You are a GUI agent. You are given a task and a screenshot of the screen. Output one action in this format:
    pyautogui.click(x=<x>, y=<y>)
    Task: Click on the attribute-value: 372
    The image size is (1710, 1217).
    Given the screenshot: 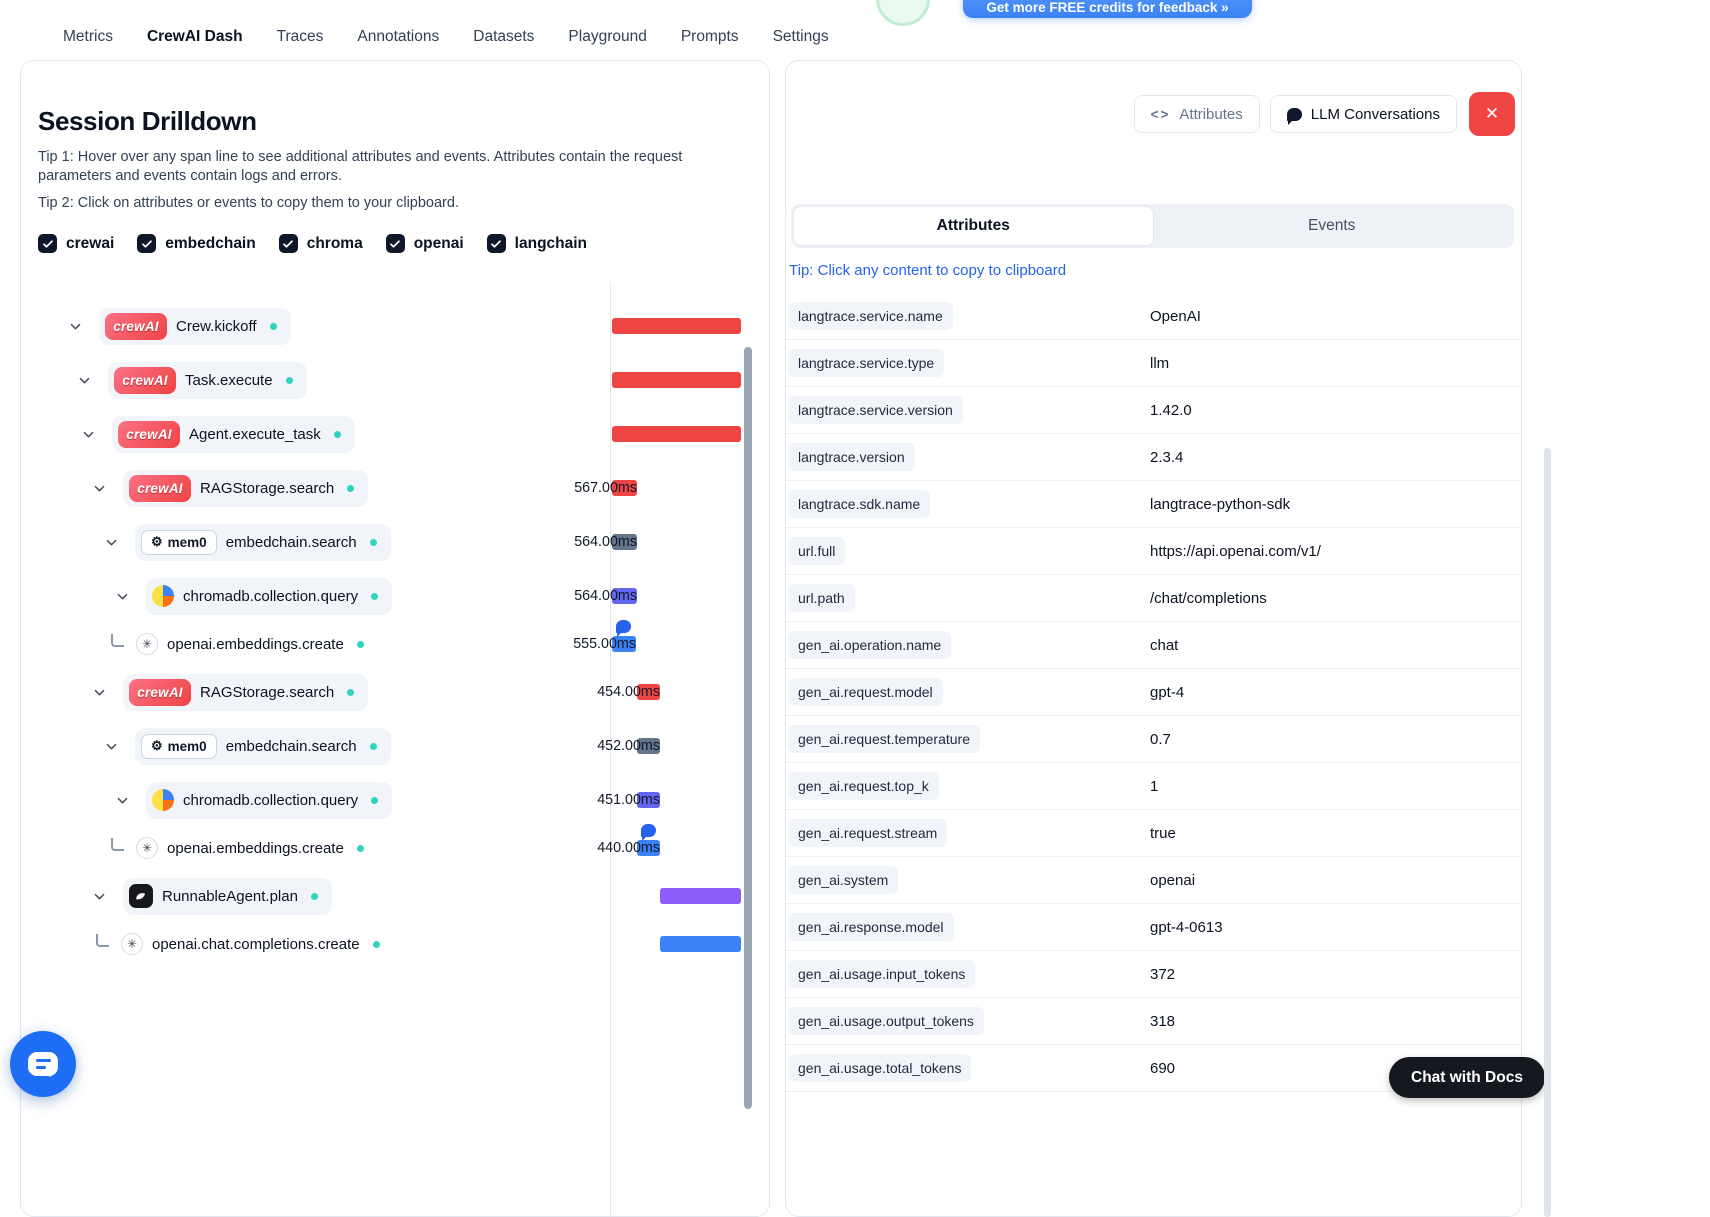 What is the action you would take?
    pyautogui.click(x=1163, y=974)
    